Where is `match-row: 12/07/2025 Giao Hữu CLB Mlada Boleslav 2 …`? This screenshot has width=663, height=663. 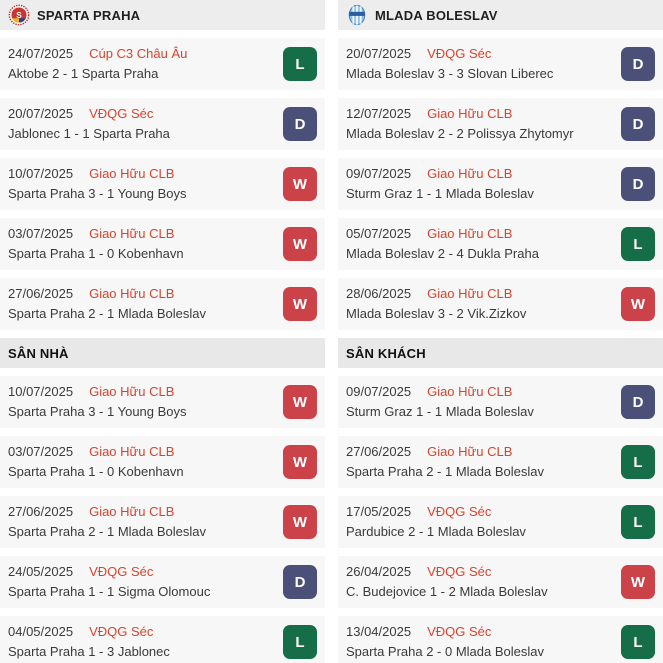
match-row: 12/07/2025 Giao Hữu CLB Mlada Boleslav 2 … is located at coordinates (500, 124).